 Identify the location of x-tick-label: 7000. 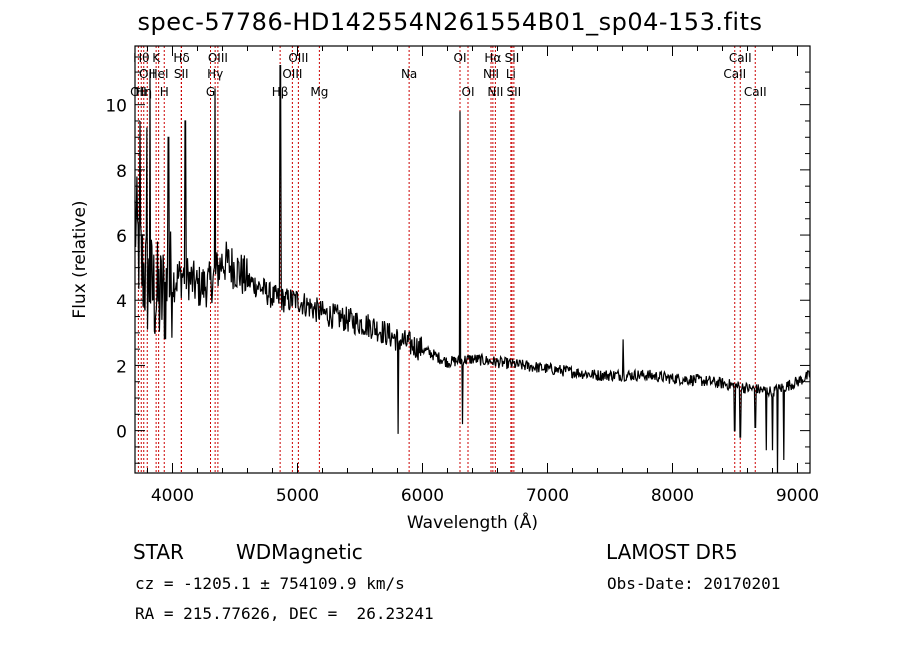
(547, 496).